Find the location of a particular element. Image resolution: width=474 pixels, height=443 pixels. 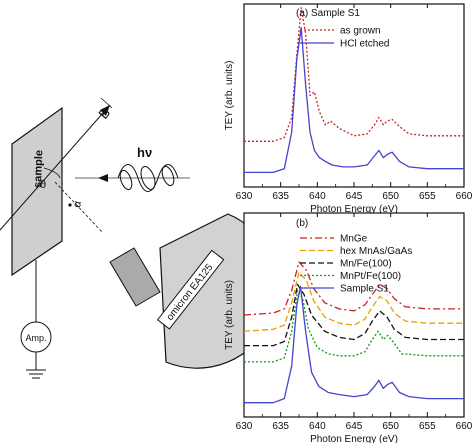

analyzer-nameplate is located at coordinates (190, 289).